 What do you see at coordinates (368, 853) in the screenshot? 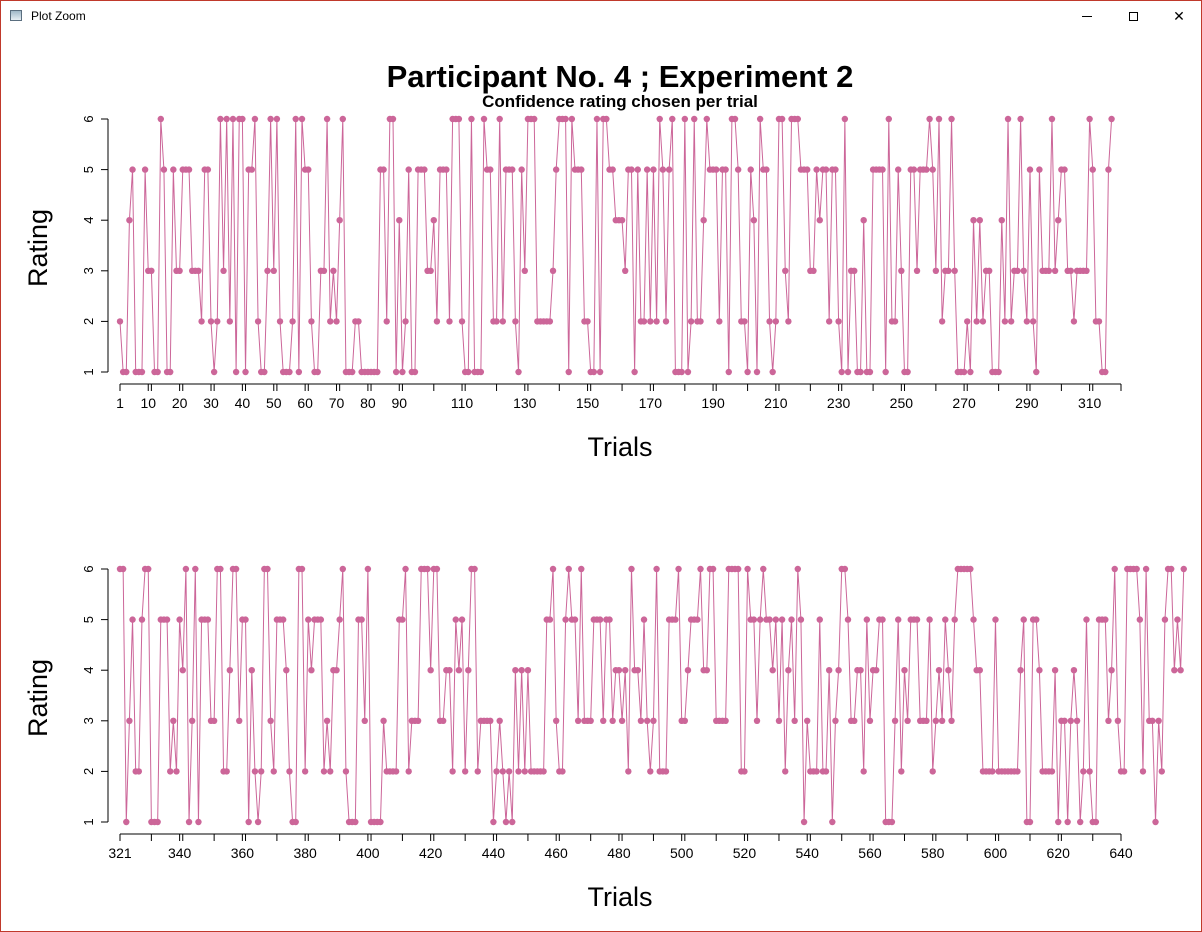
I see `x-tick-label: 400` at bounding box center [368, 853].